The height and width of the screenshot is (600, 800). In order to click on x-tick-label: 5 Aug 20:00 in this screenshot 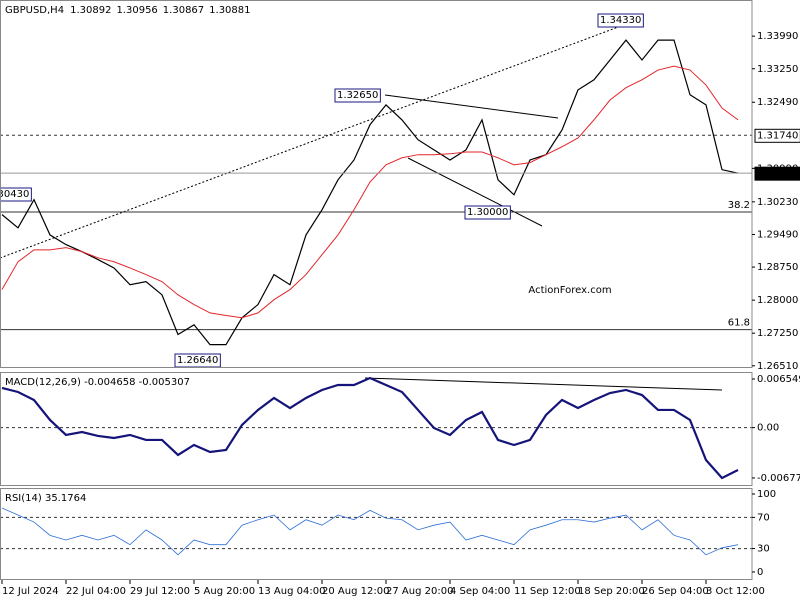, I will do `click(224, 591)`.